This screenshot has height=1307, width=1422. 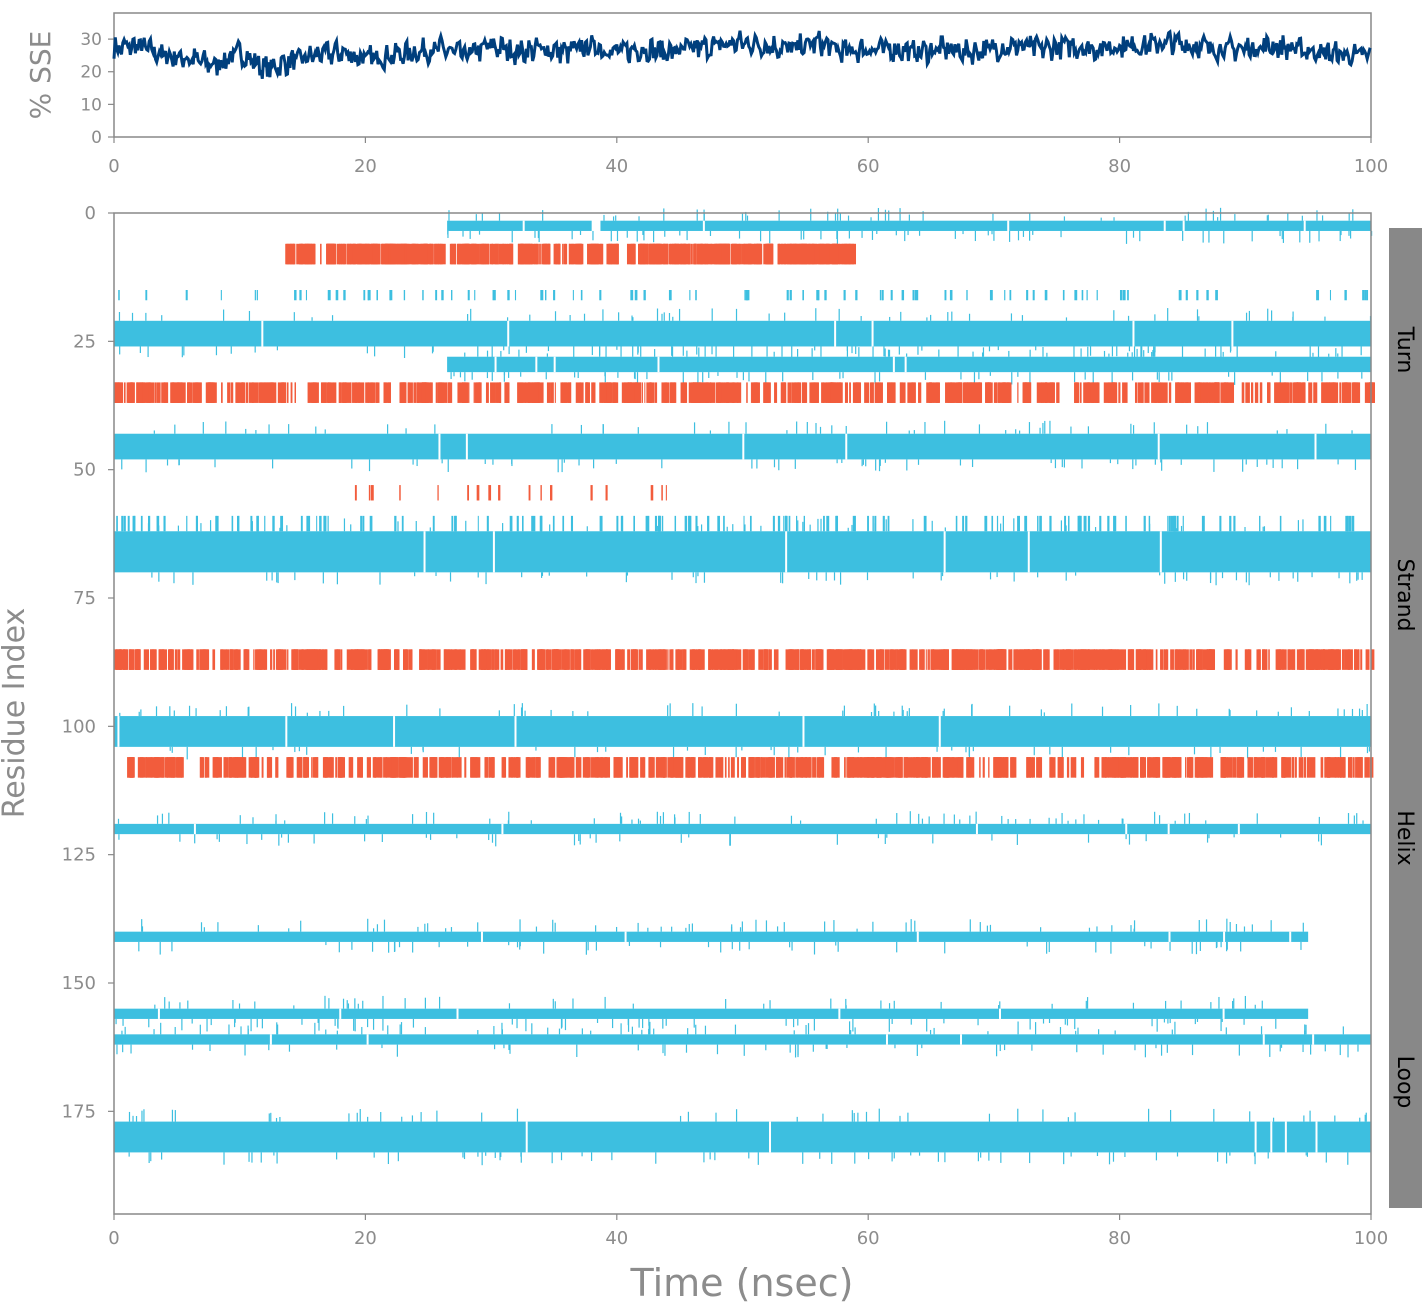 I want to click on strand-band, so click(x=742, y=731).